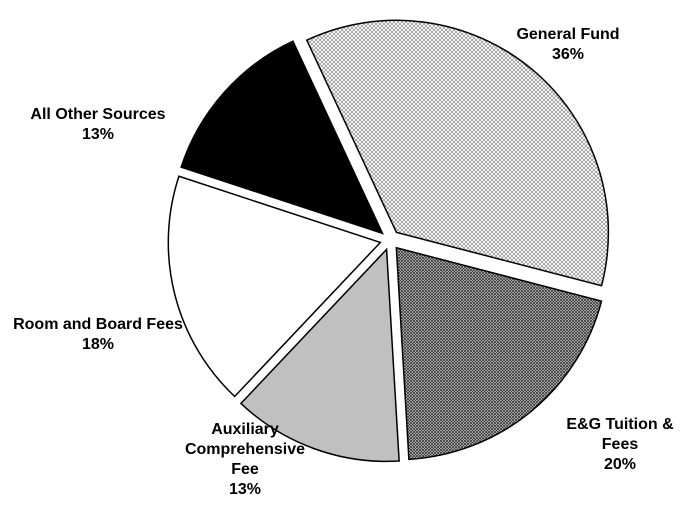  What do you see at coordinates (568, 54) in the screenshot?
I see `value-label: 36%` at bounding box center [568, 54].